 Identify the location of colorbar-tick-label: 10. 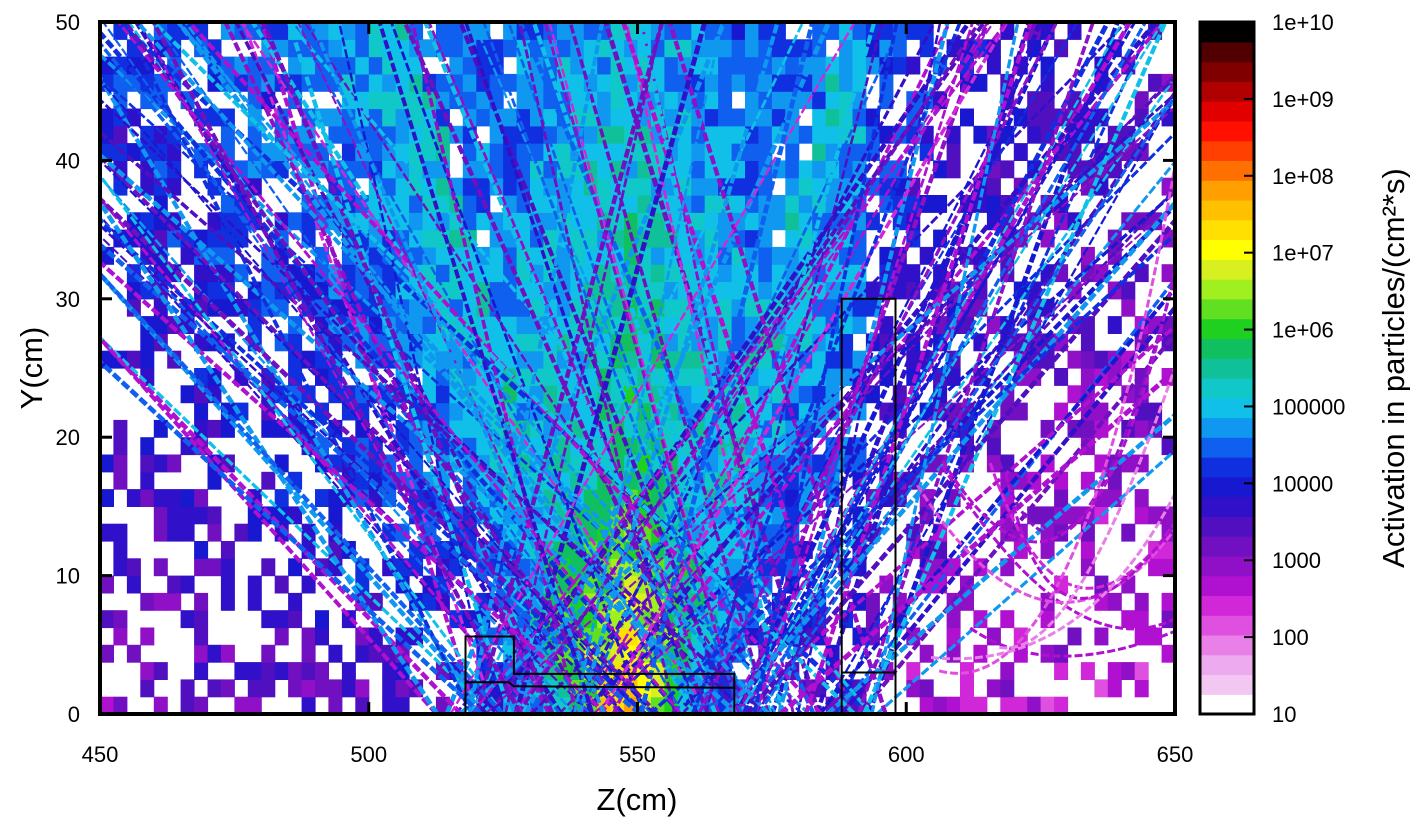
(1284, 714).